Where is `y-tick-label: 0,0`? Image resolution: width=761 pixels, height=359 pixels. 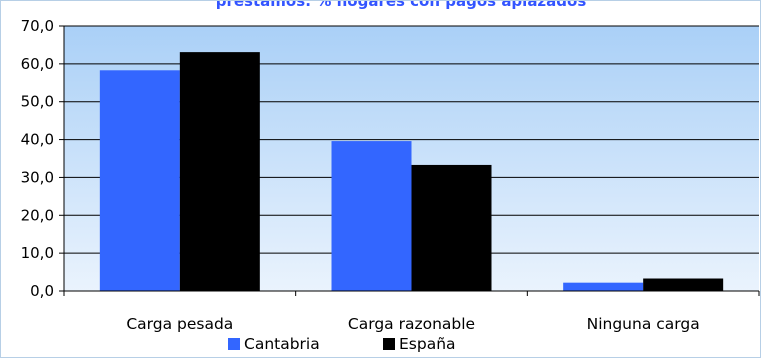 y-tick-label: 0,0 is located at coordinates (42, 291).